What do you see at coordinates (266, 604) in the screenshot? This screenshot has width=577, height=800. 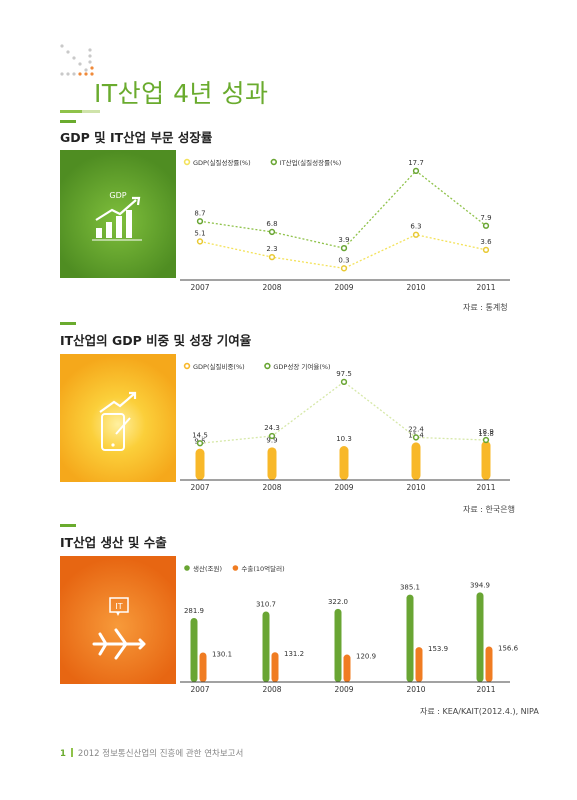 I see `data-label: 310.7` at bounding box center [266, 604].